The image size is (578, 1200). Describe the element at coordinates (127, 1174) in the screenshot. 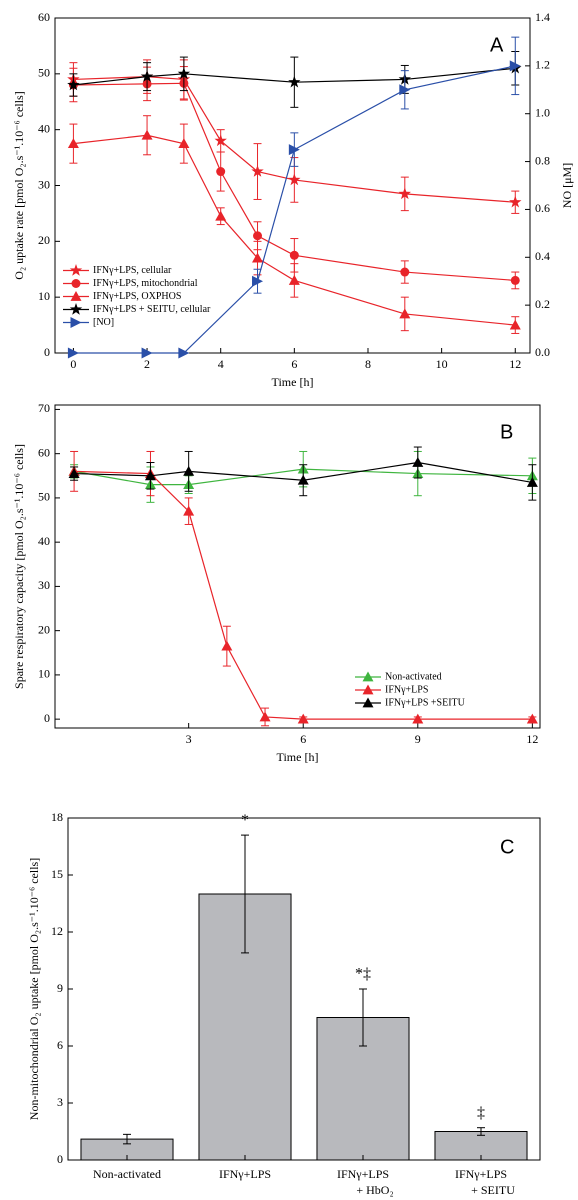

I see `x-tick-label: Non-activated` at that location.